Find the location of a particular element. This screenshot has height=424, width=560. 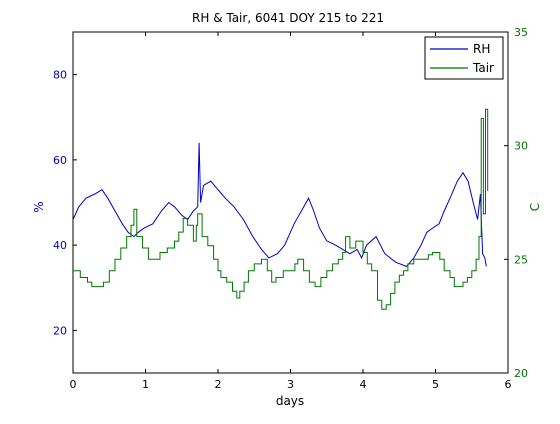

x-tick-label: 6 is located at coordinates (508, 384).